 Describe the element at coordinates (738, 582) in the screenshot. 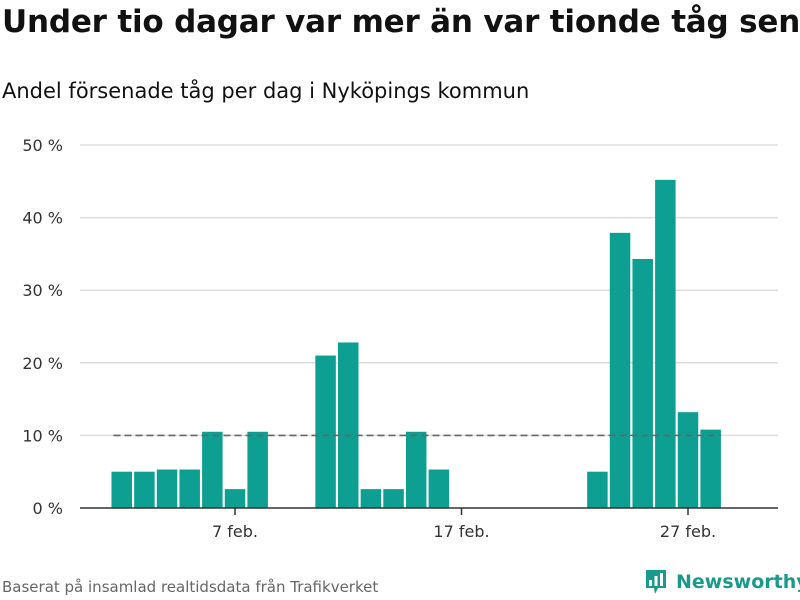

I see `brand-name: Newsworthy` at that location.